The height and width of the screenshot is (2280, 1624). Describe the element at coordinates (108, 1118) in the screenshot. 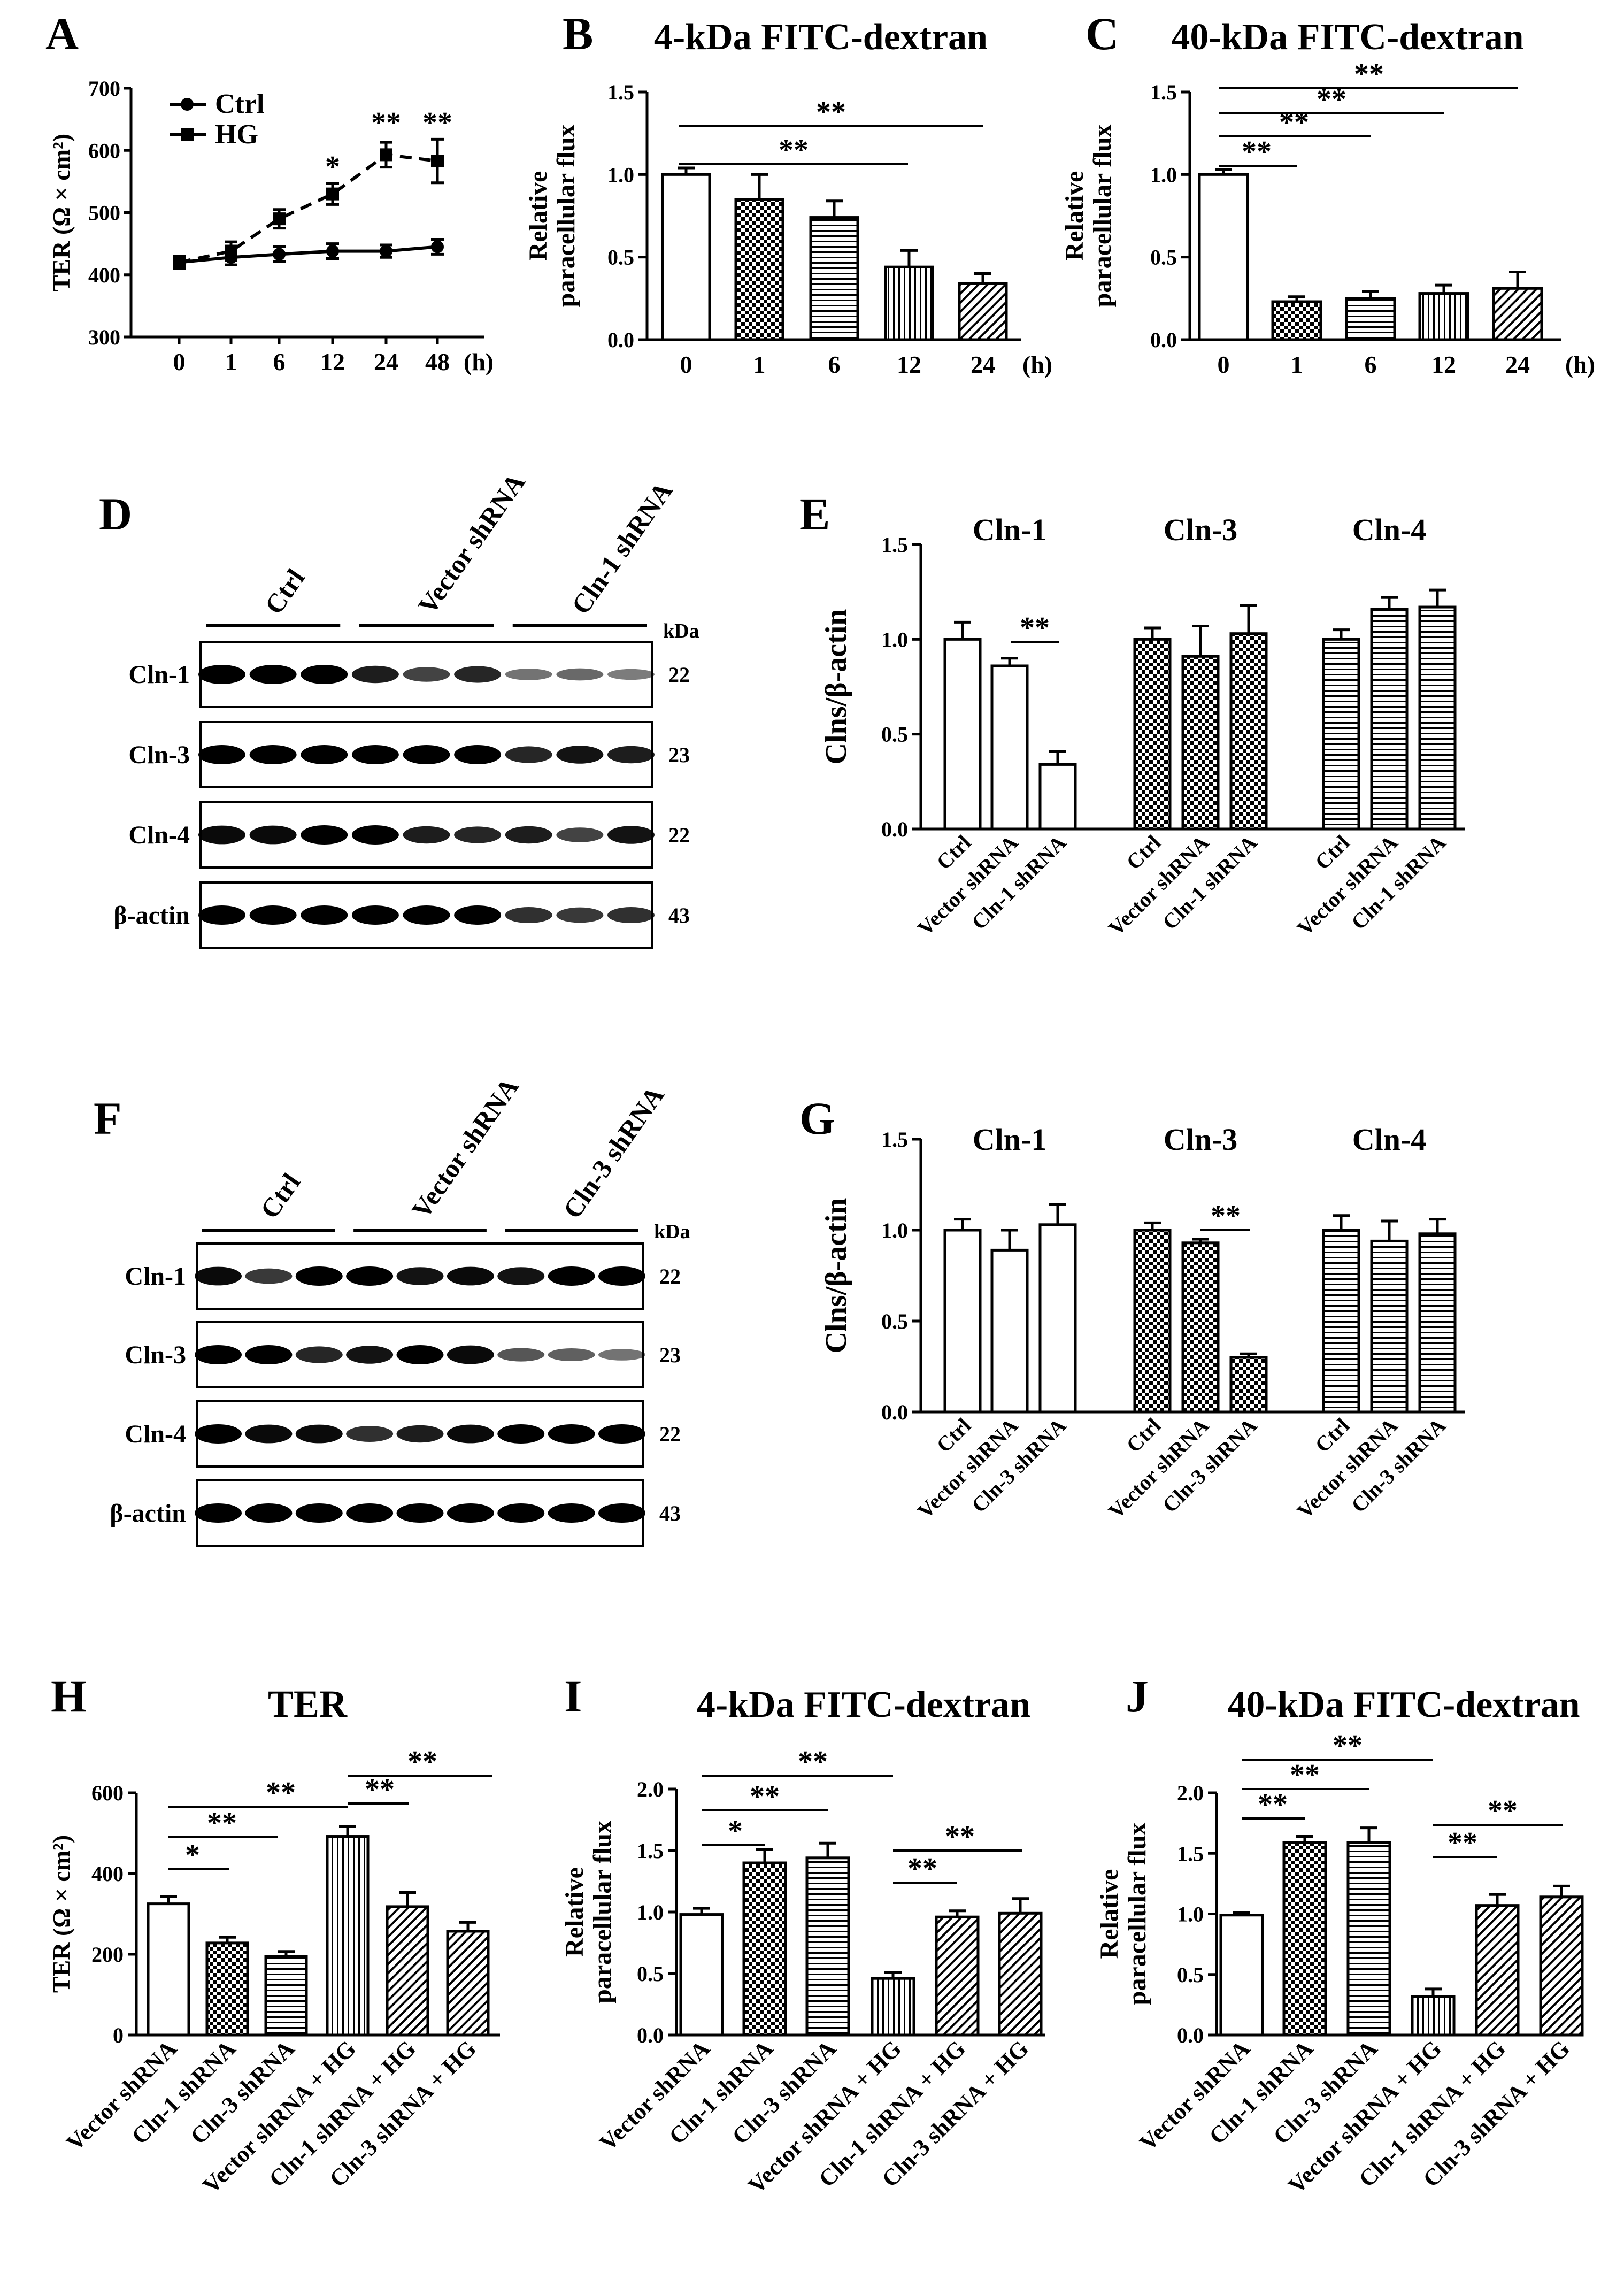

I see `panel-letter-f: F` at that location.